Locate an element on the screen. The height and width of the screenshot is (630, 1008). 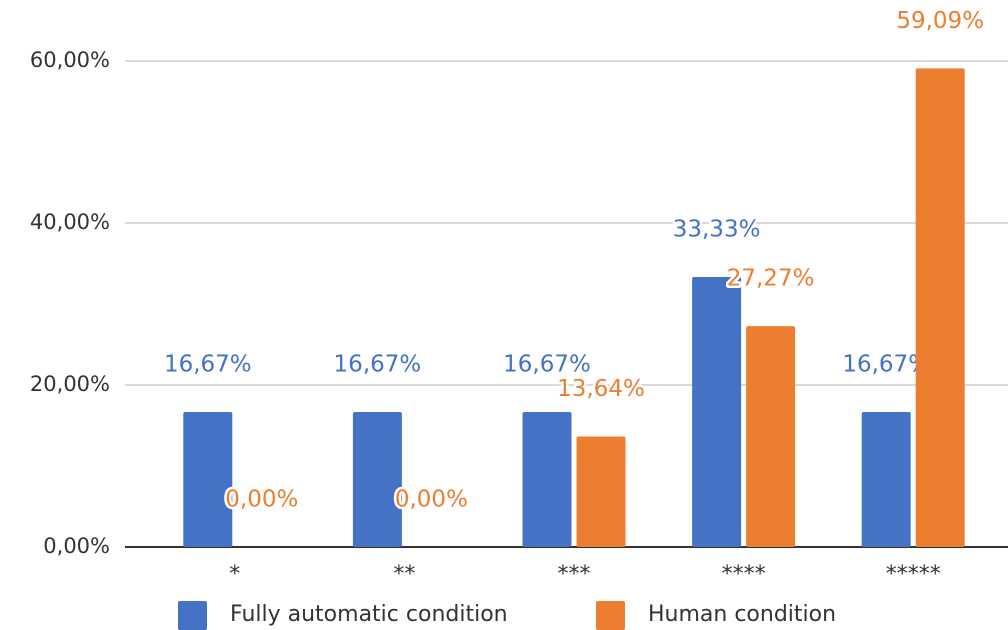
x-tick-label: ** is located at coordinates (404, 574).